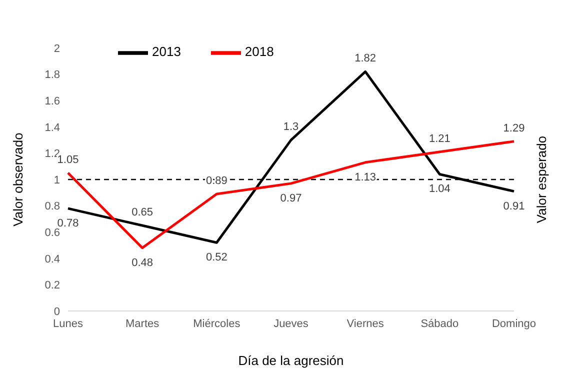 This screenshot has height=389, width=567. I want to click on data-label: 1.3, so click(291, 127).